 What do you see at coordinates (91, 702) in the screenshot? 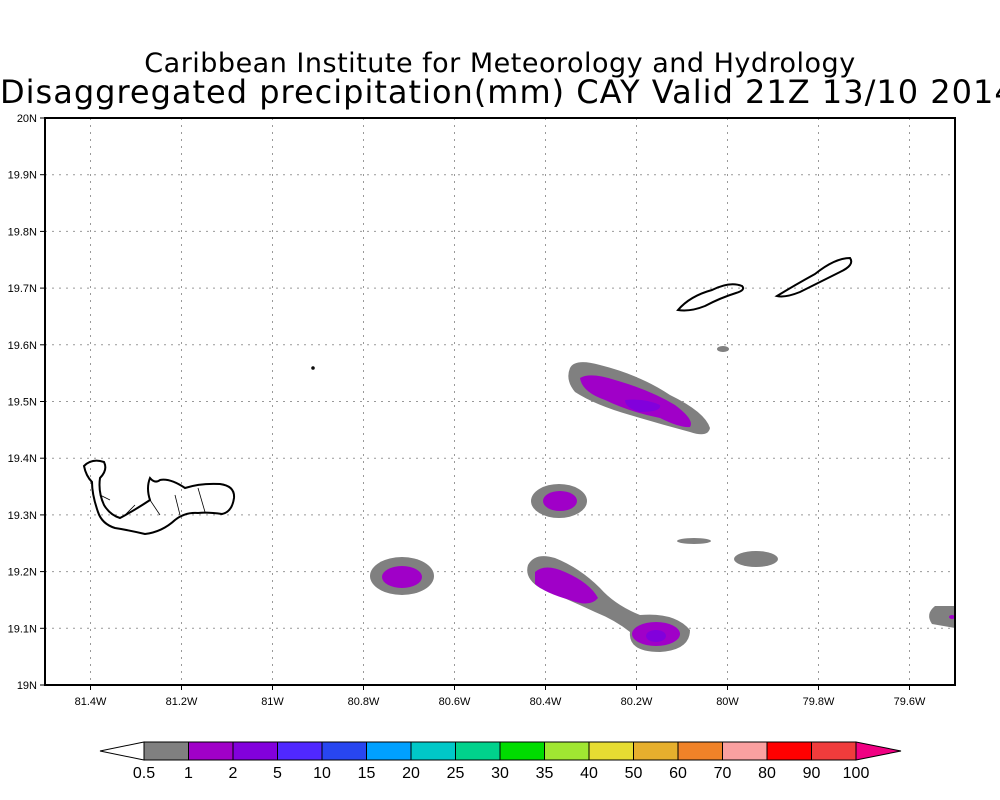
I see `lon-tick-label: 81.4W` at bounding box center [91, 702].